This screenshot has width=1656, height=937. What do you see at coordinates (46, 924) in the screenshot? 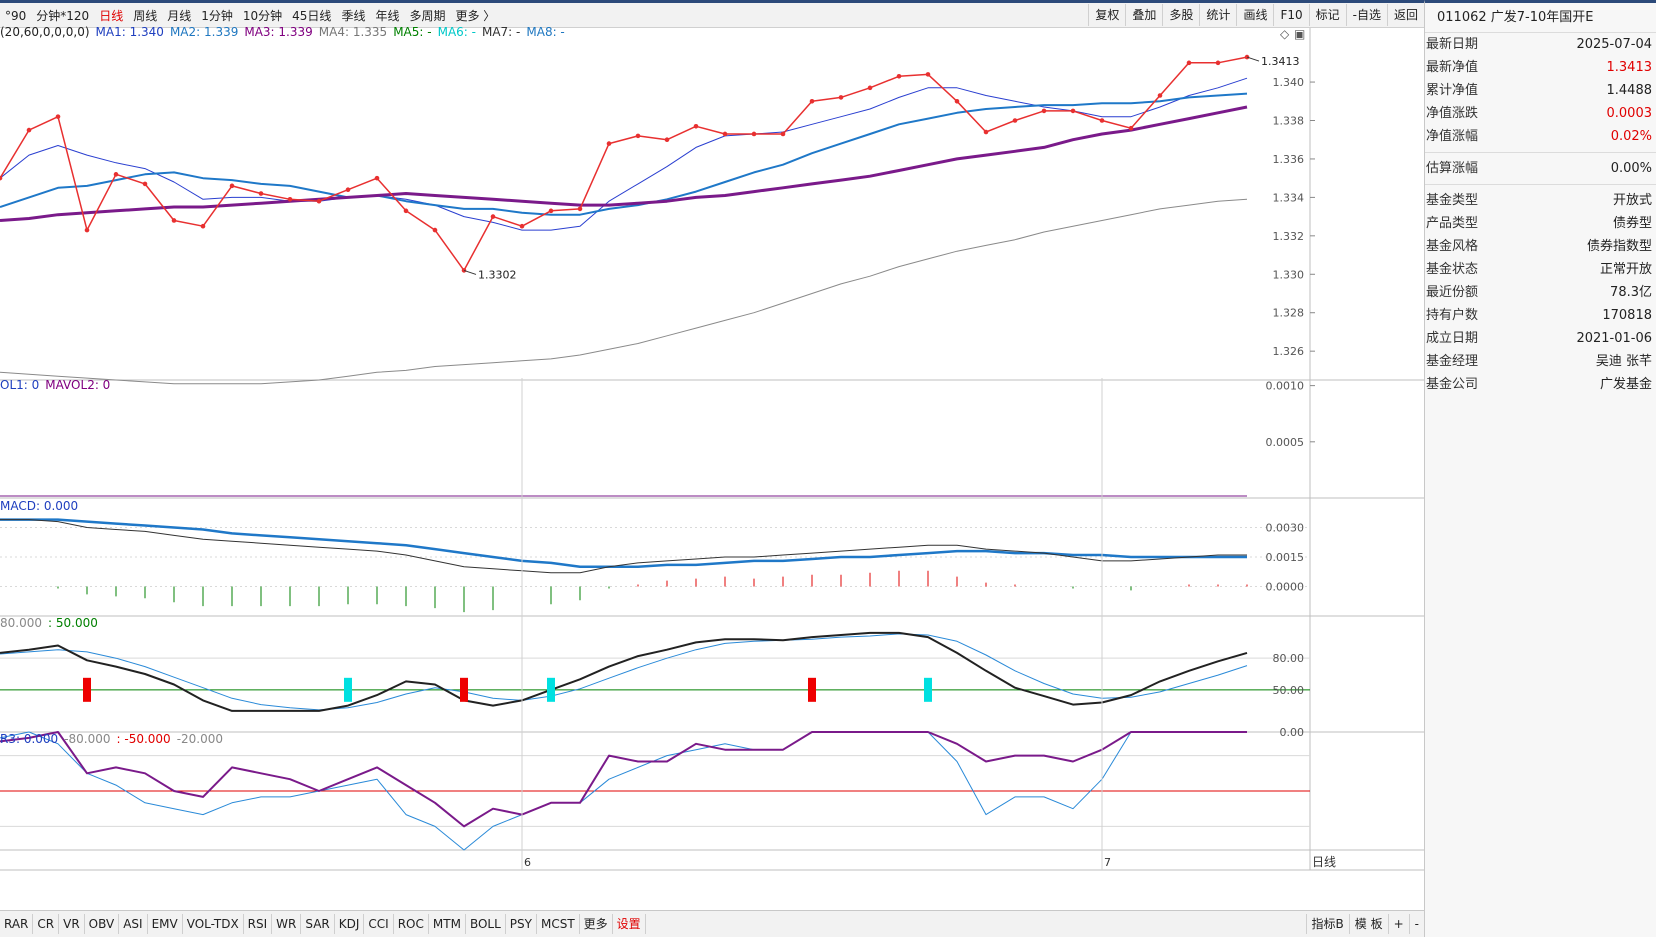
I see `indicator-tab: CR` at bounding box center [46, 924].